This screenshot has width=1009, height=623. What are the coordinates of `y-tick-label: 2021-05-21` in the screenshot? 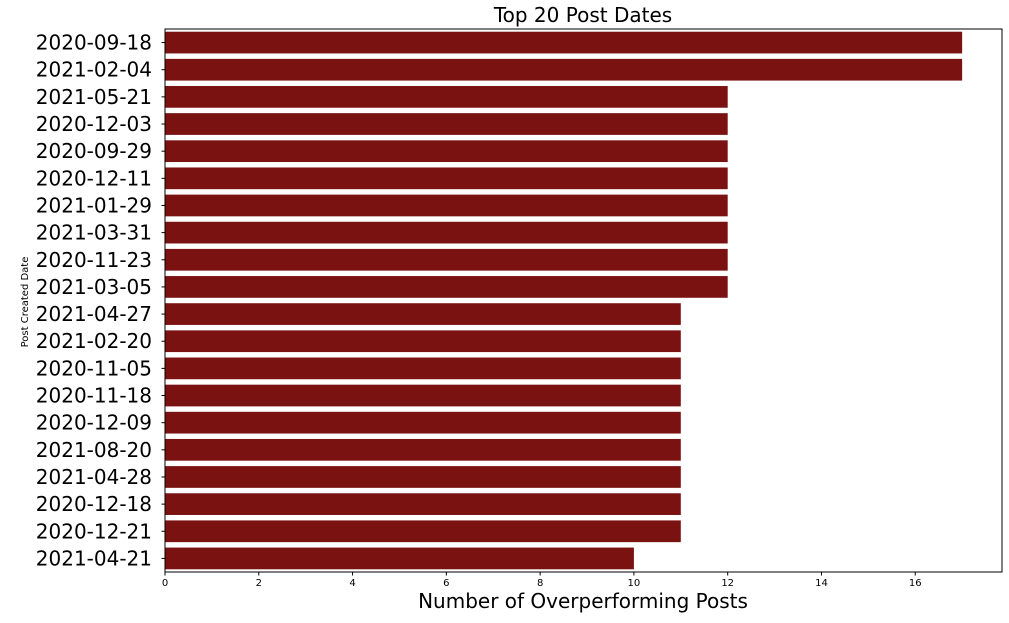 It's located at (94, 97).